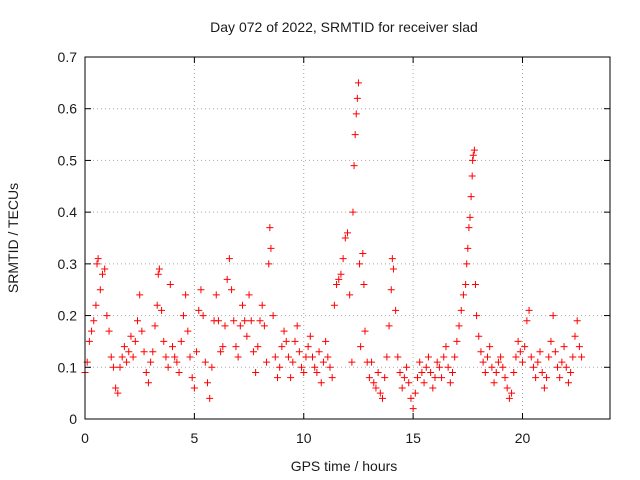 The height and width of the screenshot is (480, 640). Describe the element at coordinates (68, 57) in the screenshot. I see `y-tick-label: 0.7` at that location.